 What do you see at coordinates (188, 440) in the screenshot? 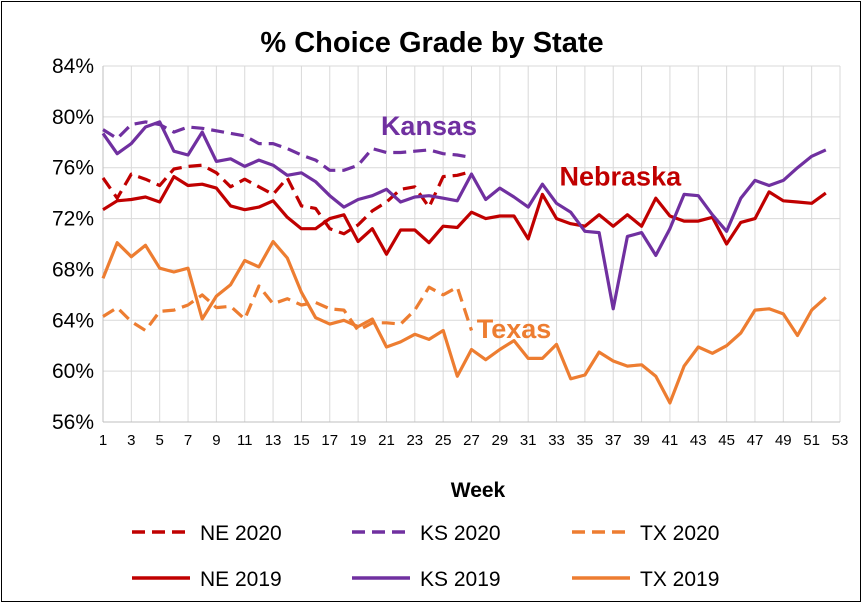
I see `x-tick-label: 7` at bounding box center [188, 440].